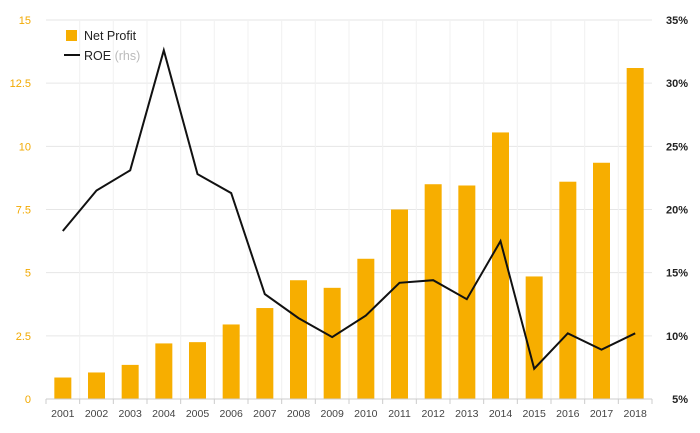  What do you see at coordinates (23, 337) in the screenshot?
I see `y-left-tick-label: 2.5` at bounding box center [23, 337].